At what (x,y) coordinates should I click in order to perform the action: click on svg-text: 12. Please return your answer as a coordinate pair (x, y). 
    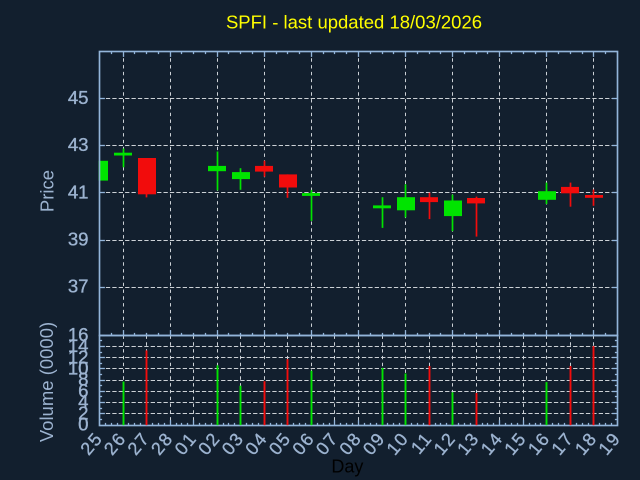
    Looking at the image, I should click on (78, 356).